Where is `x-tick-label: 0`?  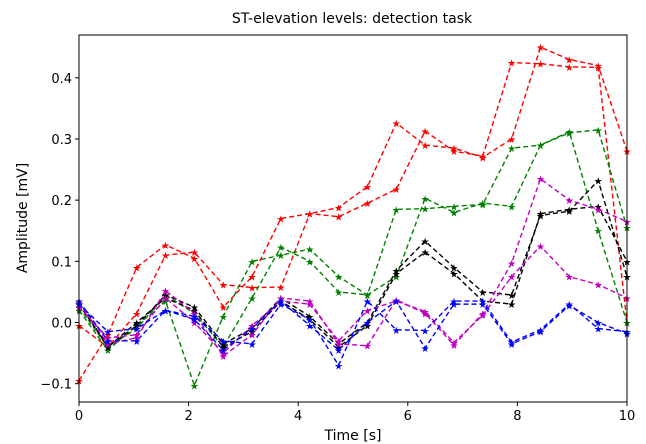 x-tick-label: 0 is located at coordinates (79, 416).